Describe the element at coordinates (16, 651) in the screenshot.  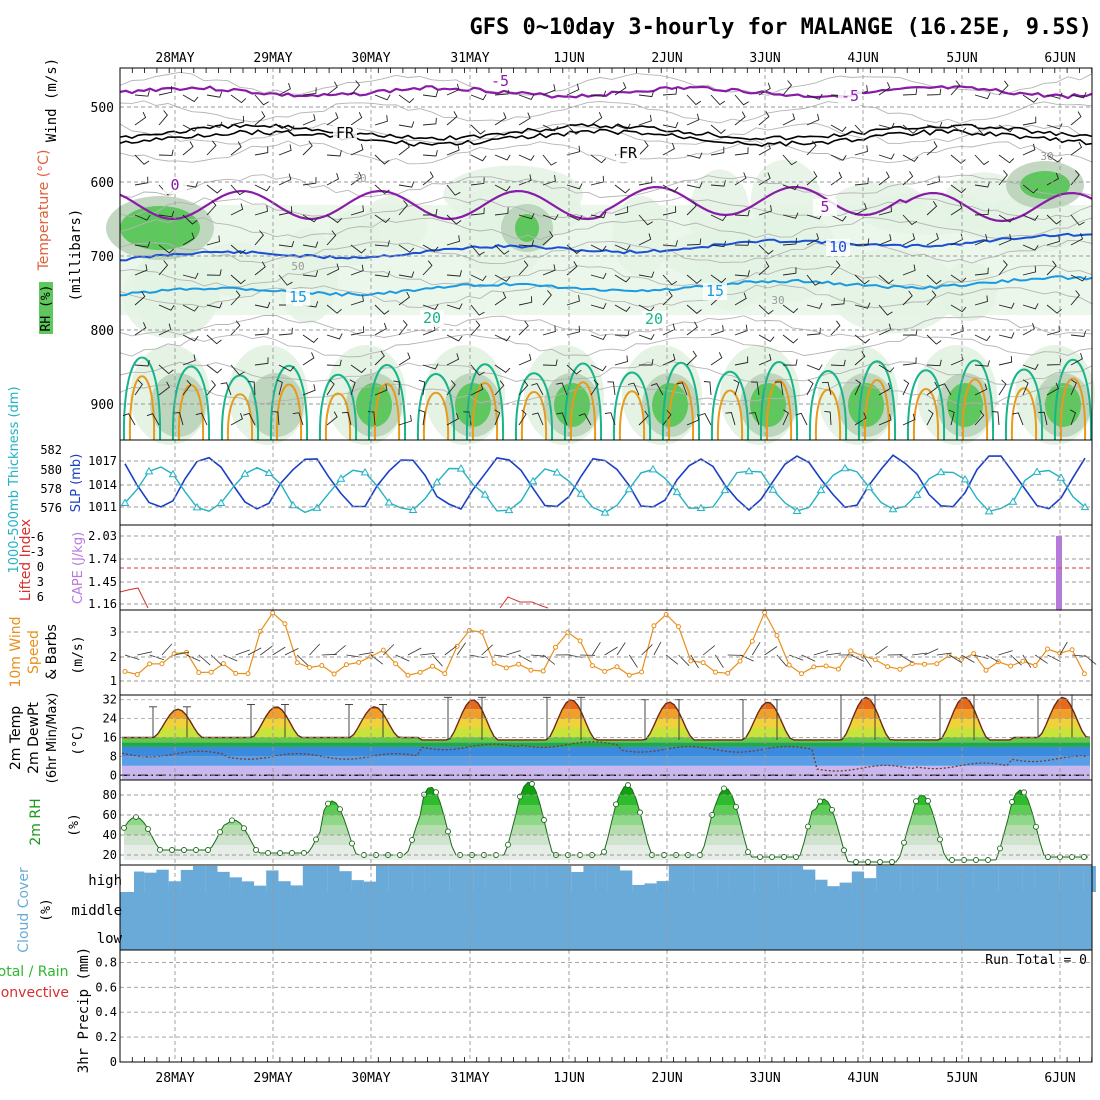
I see `wind10-axis-label: 10m Wind` at that location.